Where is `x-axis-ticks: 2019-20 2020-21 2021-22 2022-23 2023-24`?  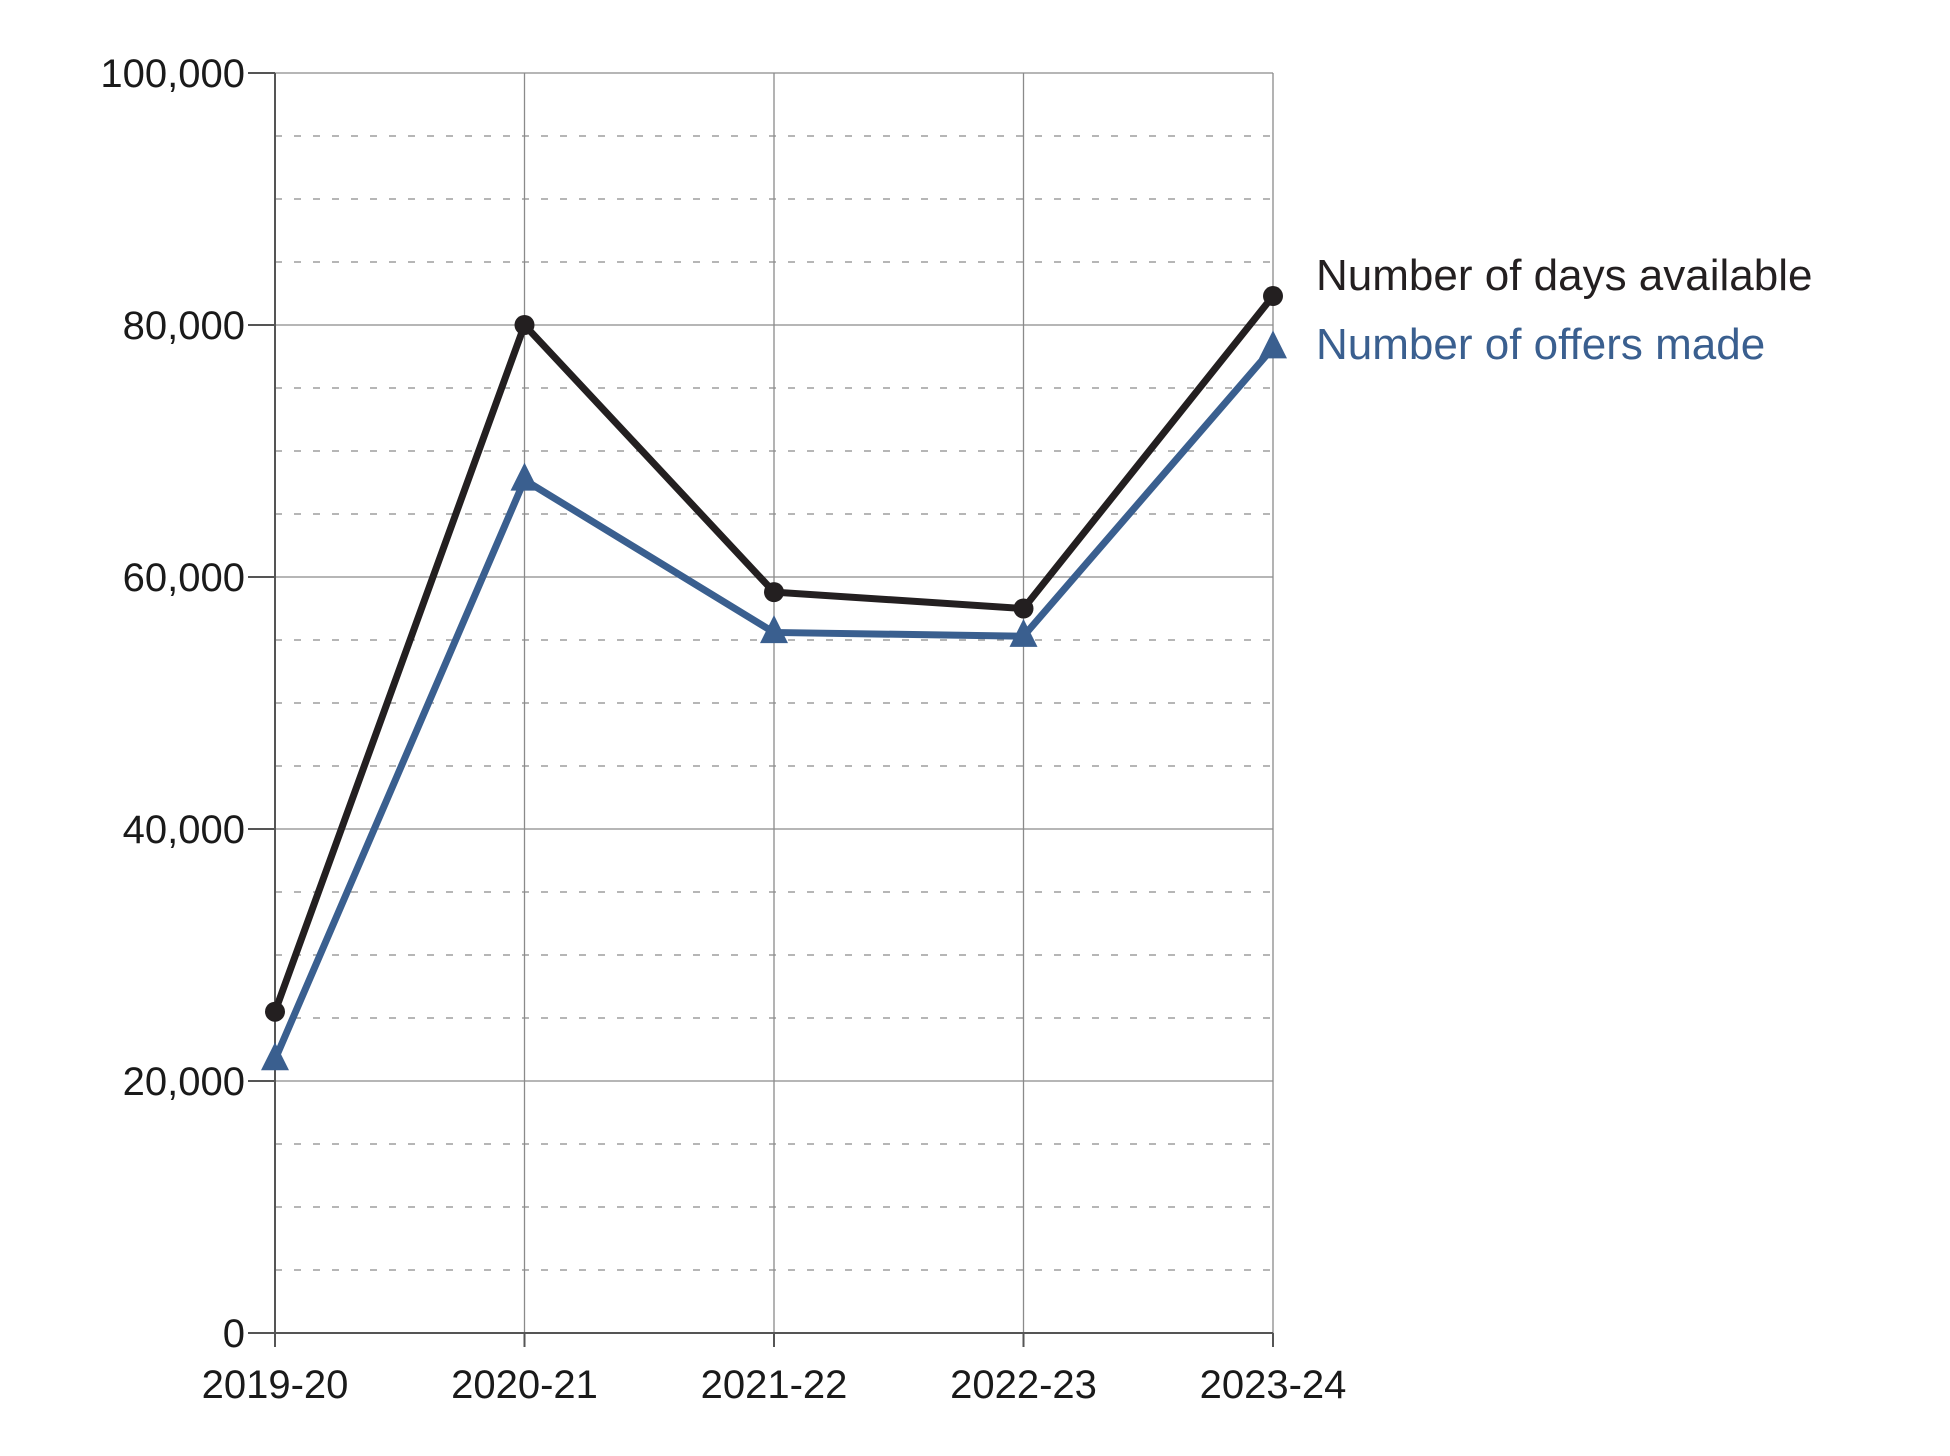 x-axis-ticks: 2019-20 2020-21 2021-22 2022-23 2023-24 is located at coordinates (774, 1370).